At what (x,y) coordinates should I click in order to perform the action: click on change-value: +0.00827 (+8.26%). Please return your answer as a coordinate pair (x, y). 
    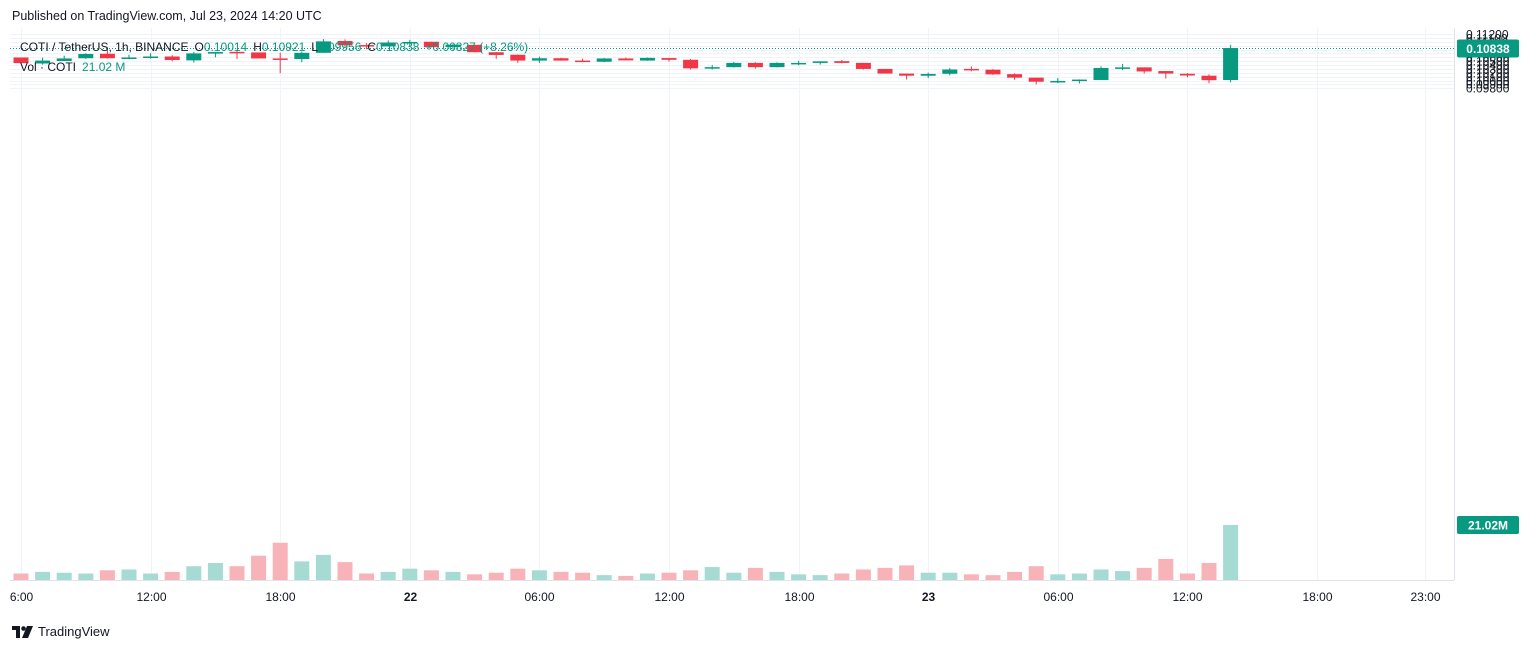
    Looking at the image, I should click on (477, 47).